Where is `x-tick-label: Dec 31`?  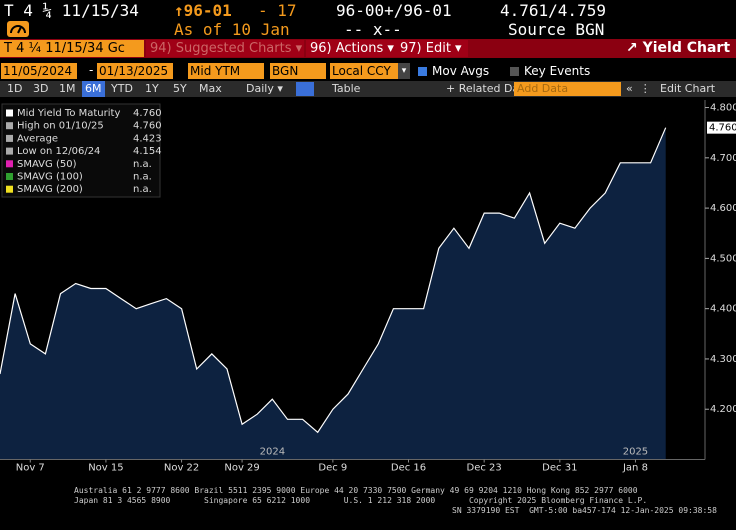 x-tick-label: Dec 31 is located at coordinates (559, 468).